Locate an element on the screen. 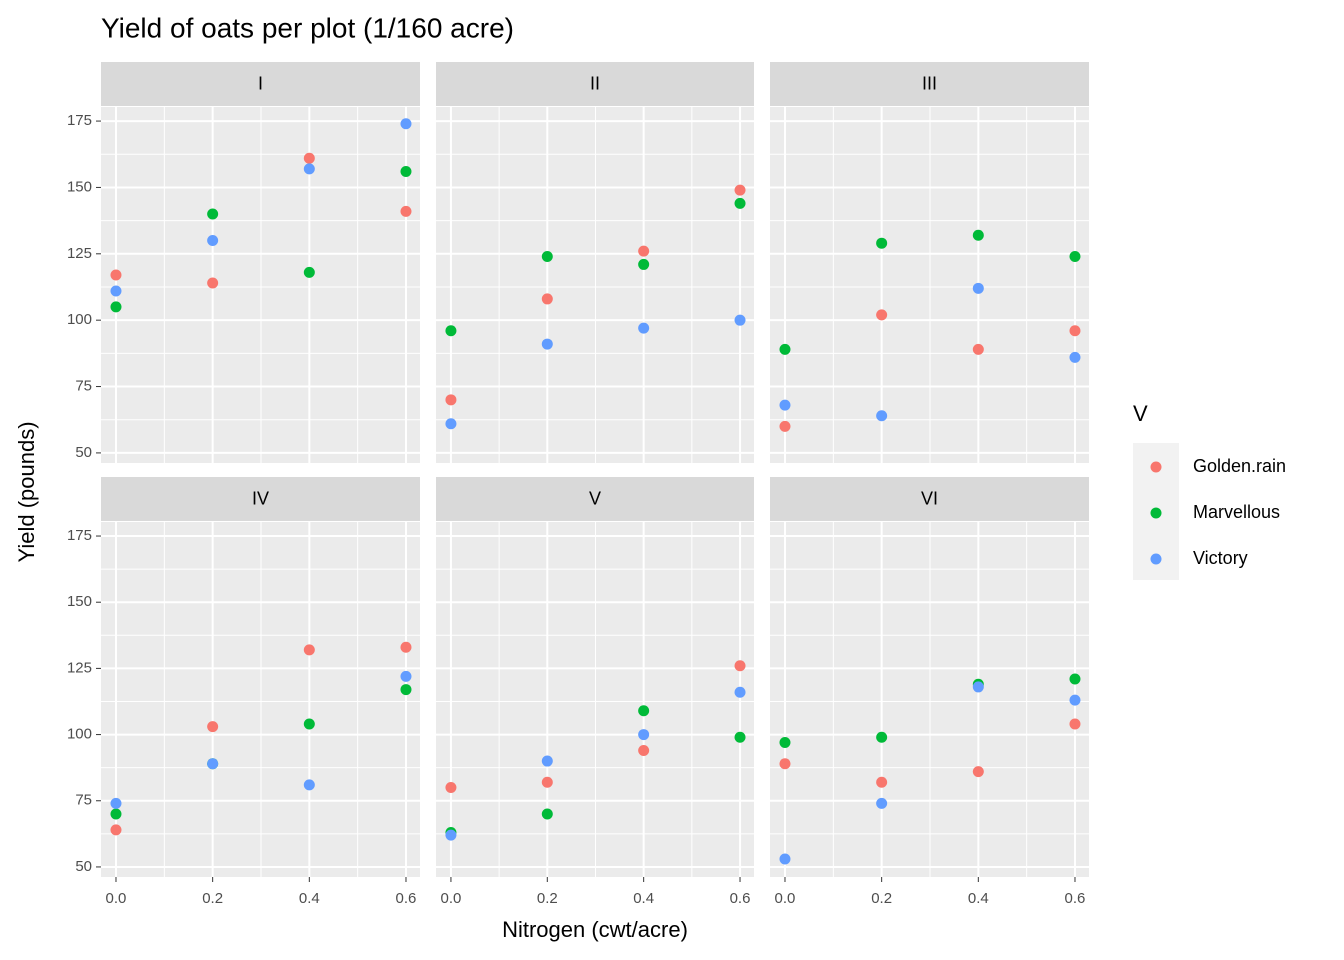 The image size is (1344, 960). strip-label: III is located at coordinates (929, 83).